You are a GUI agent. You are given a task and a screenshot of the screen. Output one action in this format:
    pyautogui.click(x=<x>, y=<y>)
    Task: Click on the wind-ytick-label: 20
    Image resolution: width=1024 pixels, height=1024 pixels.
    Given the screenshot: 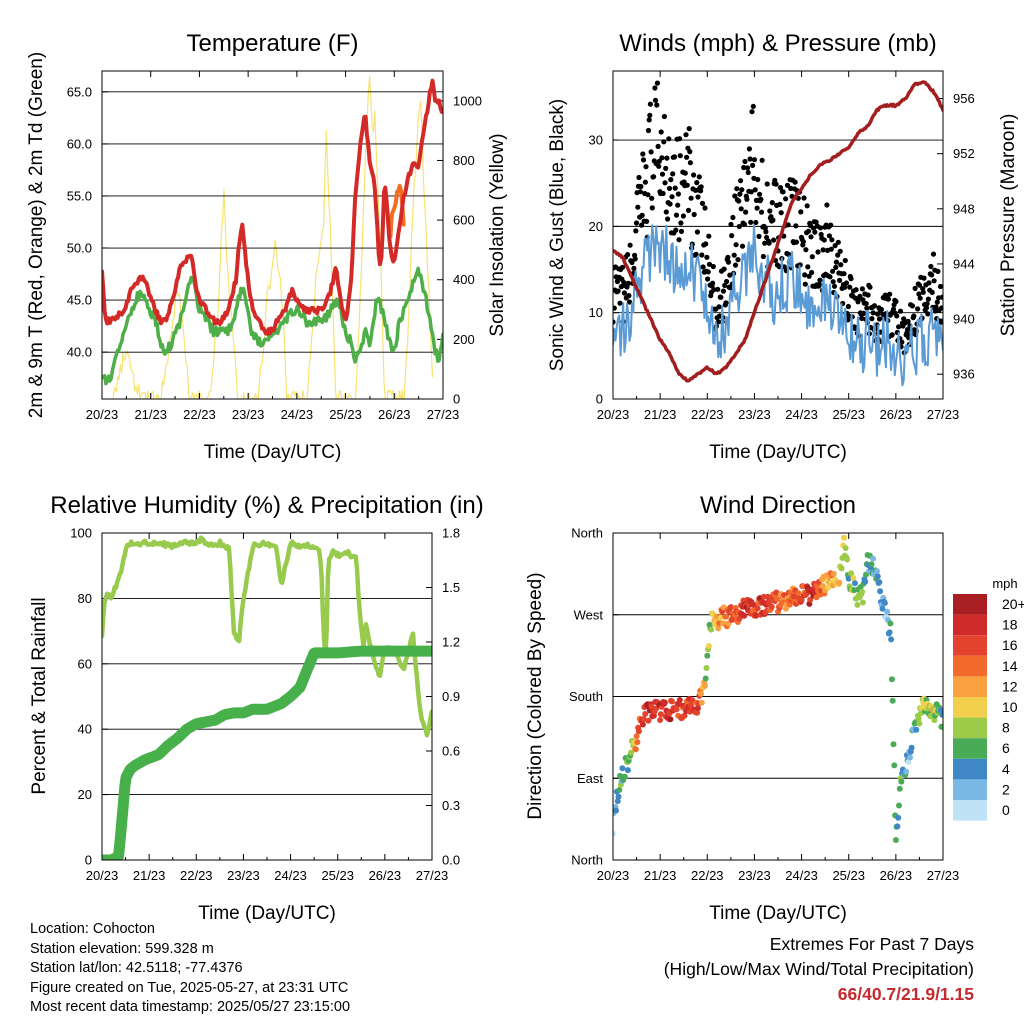 What is the action you would take?
    pyautogui.click(x=596, y=226)
    